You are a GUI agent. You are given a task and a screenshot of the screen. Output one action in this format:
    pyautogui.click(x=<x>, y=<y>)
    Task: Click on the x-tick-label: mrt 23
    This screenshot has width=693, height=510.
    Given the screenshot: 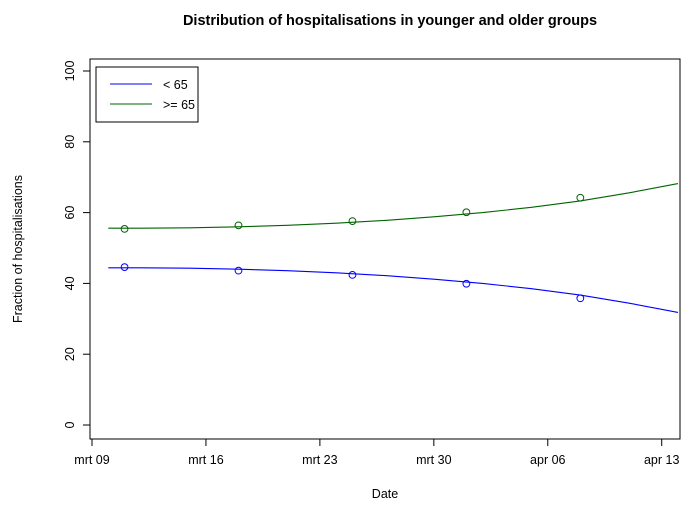 What is the action you would take?
    pyautogui.click(x=319, y=460)
    